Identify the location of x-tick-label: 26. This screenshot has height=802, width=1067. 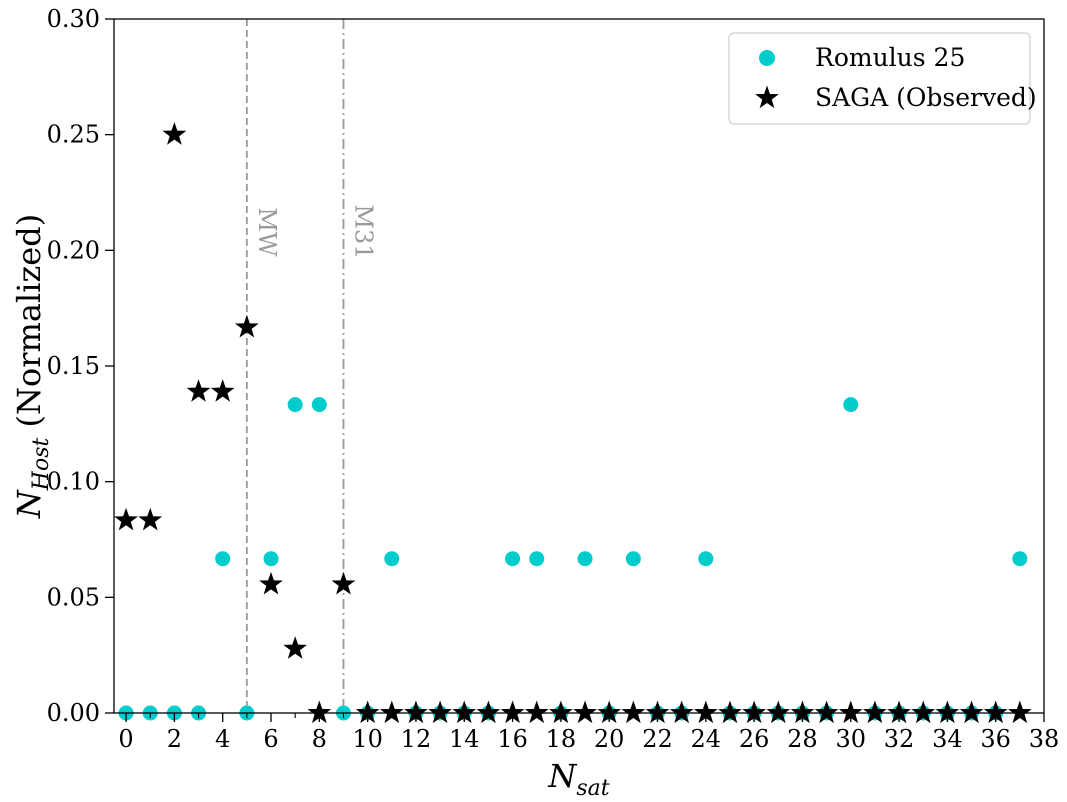
(754, 739).